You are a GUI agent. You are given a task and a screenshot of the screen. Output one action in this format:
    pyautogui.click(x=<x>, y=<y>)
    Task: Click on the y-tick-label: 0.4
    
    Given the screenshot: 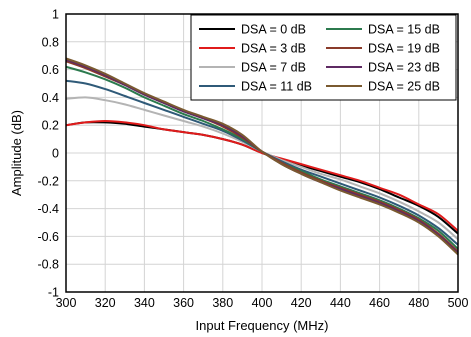 What is the action you would take?
    pyautogui.click(x=50, y=98)
    